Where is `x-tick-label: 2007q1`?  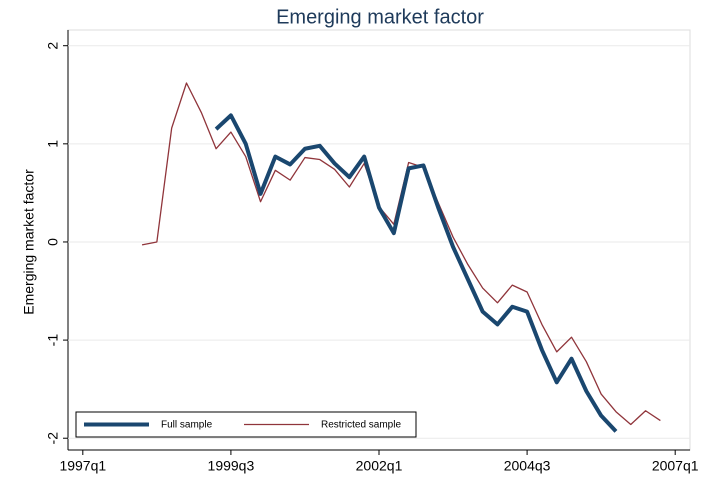
x-tick-label: 2007q1 is located at coordinates (675, 466).